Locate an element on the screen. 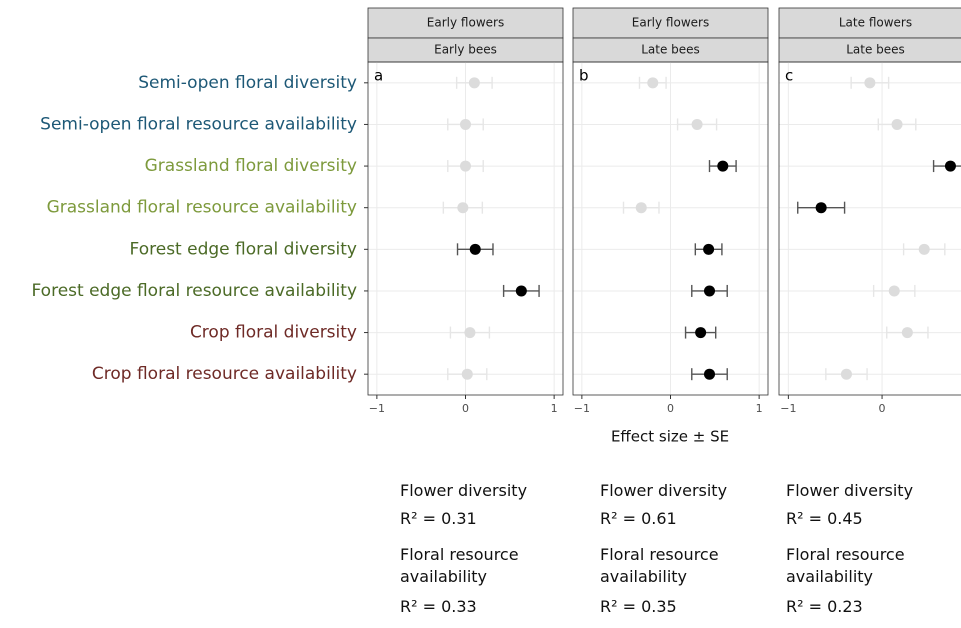  category-label: Semi-open floral diversity is located at coordinates (247, 83).